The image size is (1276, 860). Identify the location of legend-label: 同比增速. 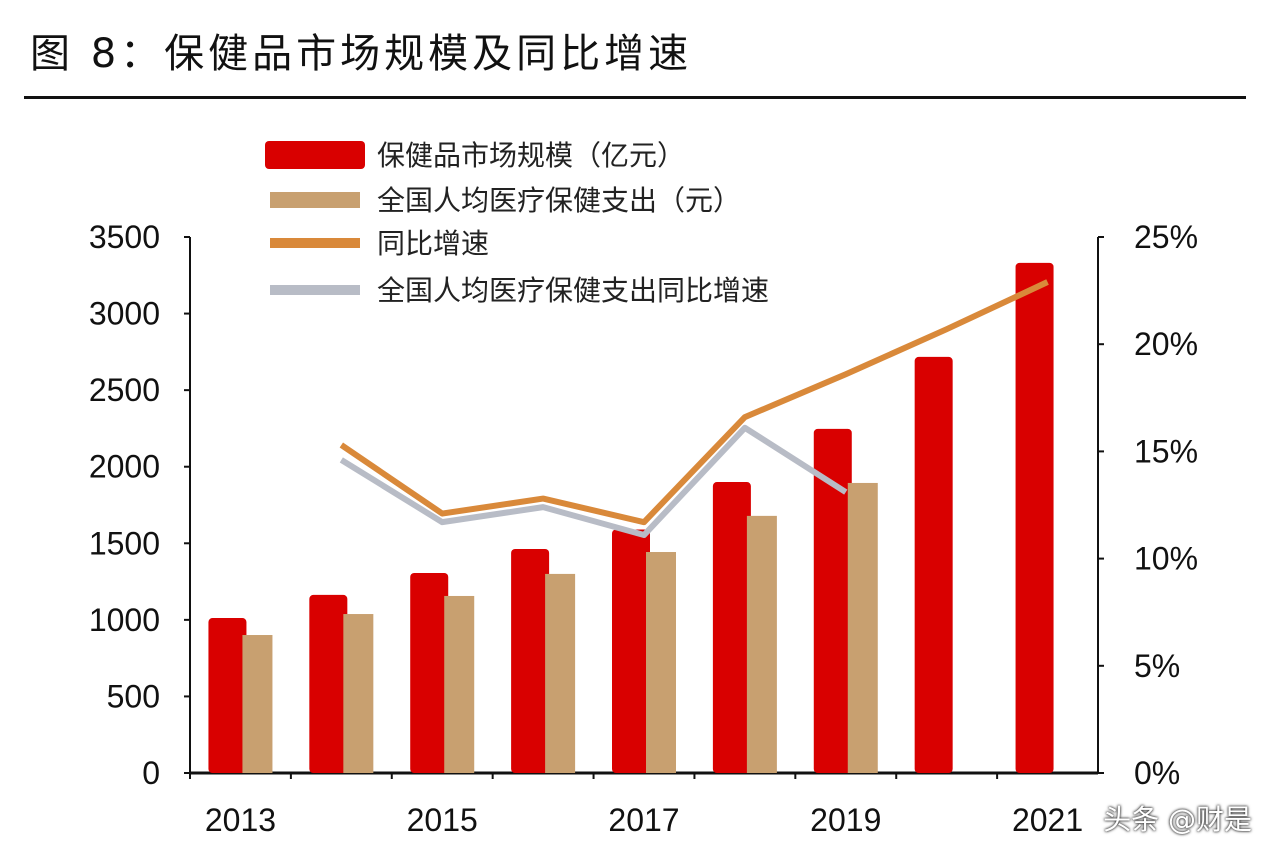
(433, 243).